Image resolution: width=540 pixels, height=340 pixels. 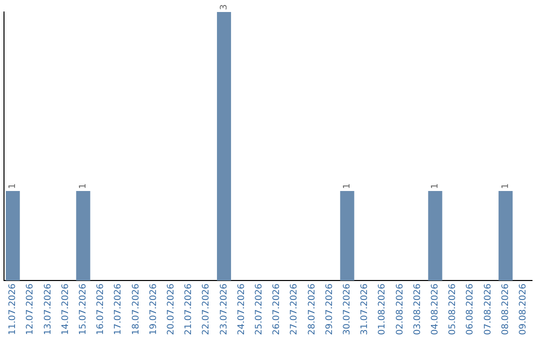 I want to click on x-tick-label: 18.07.2026, so click(x=136, y=309).